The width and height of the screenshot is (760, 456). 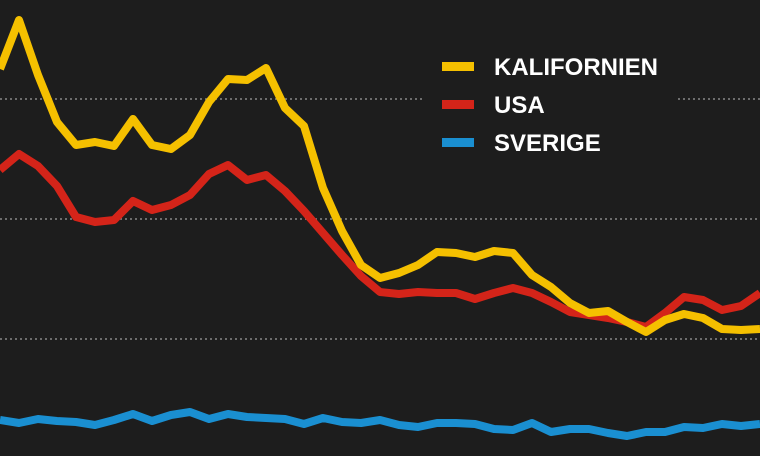 I want to click on series-line-sverige, so click(x=380, y=424).